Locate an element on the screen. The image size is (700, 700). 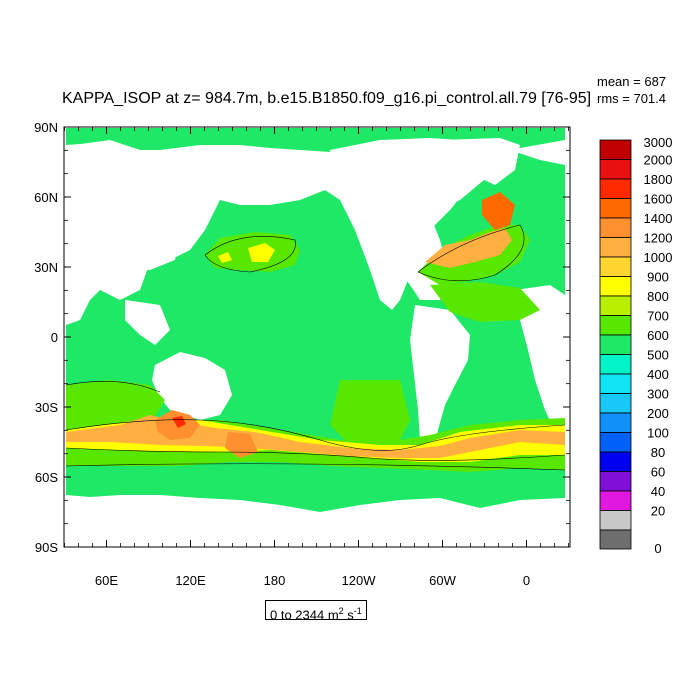
rms-label: rms = 701.4 is located at coordinates (631, 98).